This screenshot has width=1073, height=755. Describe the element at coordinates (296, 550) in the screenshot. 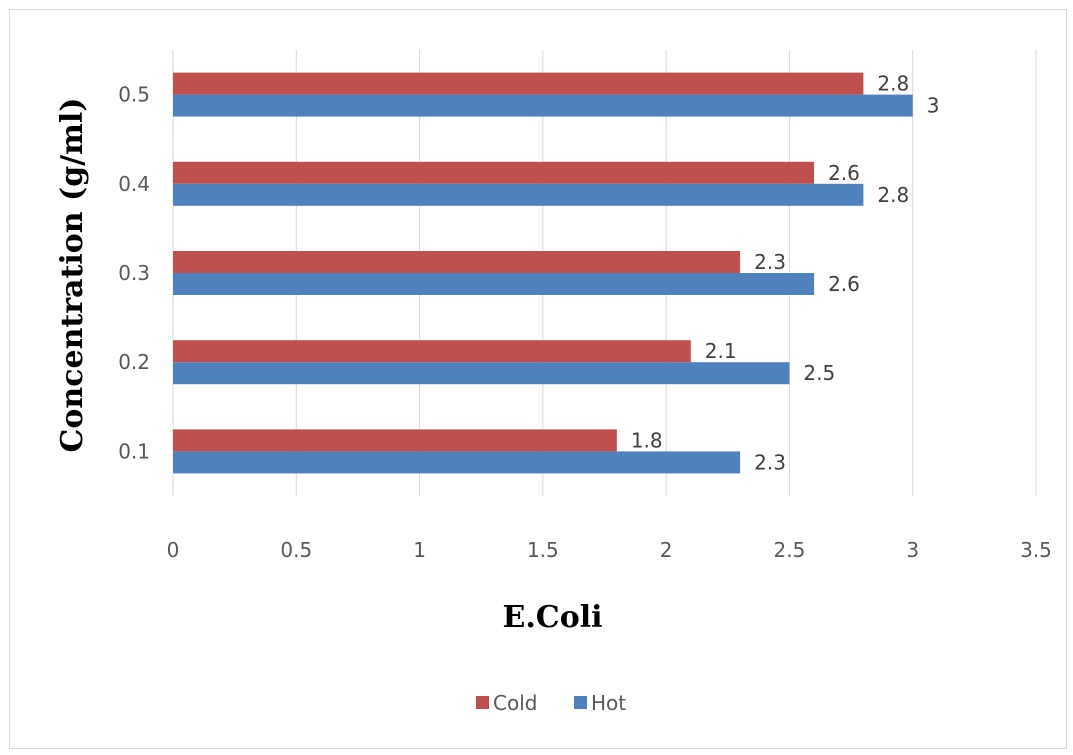

I see `x-tick-label: 0.5` at that location.